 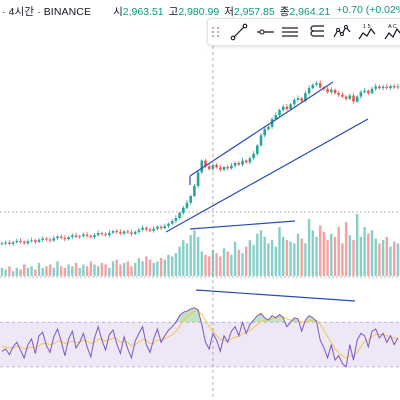 What do you see at coordinates (265, 32) in the screenshot?
I see `horizontal-ray-tool` at bounding box center [265, 32].